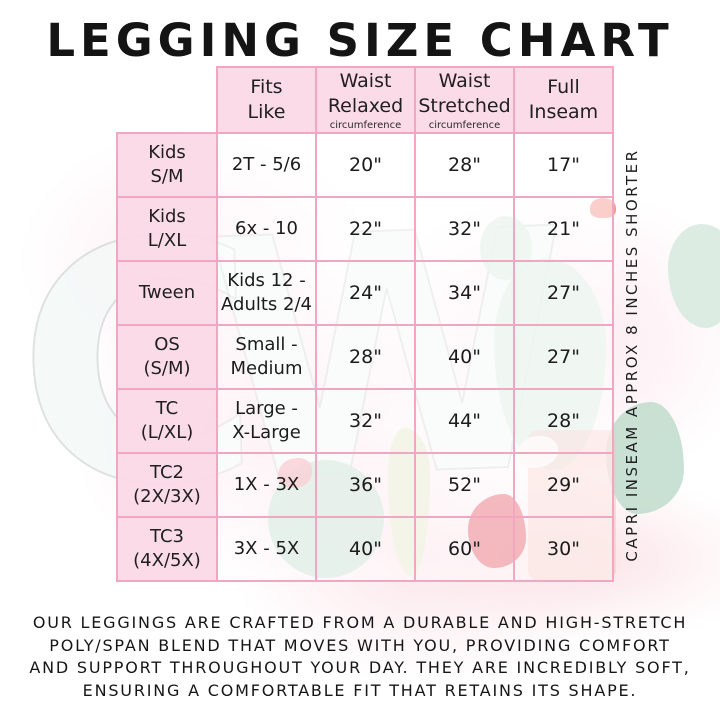 The image size is (720, 720). Describe the element at coordinates (563, 229) in the screenshot. I see `full-inseam-cell: 21"` at that location.